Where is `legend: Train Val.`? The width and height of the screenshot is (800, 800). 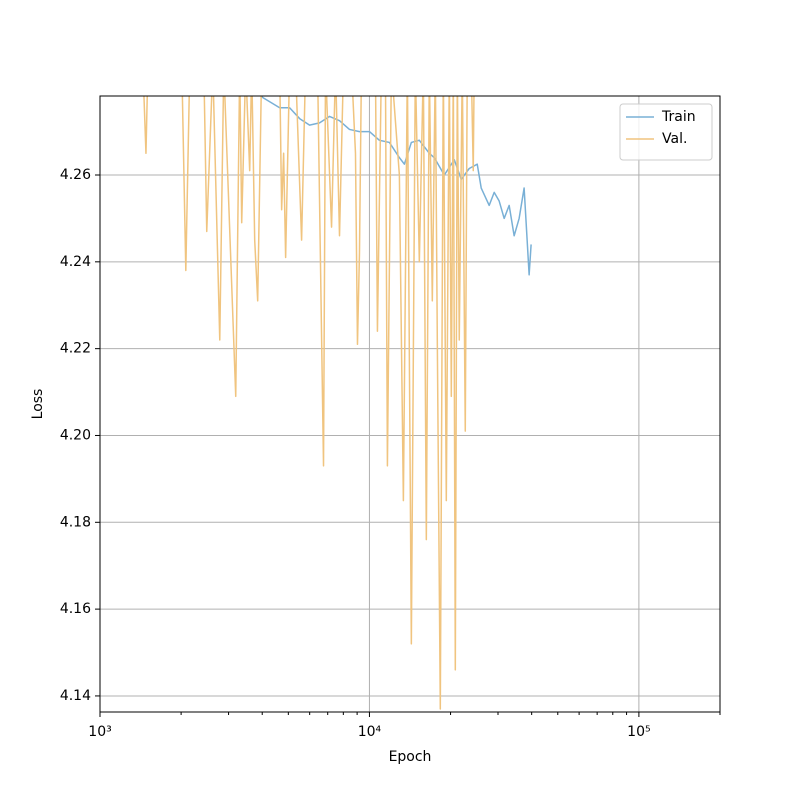
legend: Train Val. is located at coordinates (666, 132).